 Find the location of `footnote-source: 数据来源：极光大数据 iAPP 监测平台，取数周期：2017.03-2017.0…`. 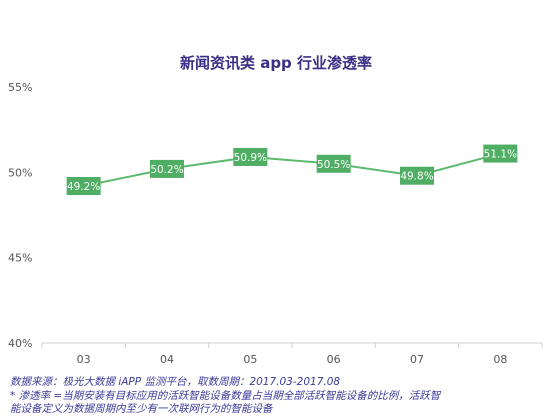

footnote-source: 数据来源：极光大数据 iAPP 监测平台，取数周期：2017.03-2017.0… is located at coordinates (175, 382).